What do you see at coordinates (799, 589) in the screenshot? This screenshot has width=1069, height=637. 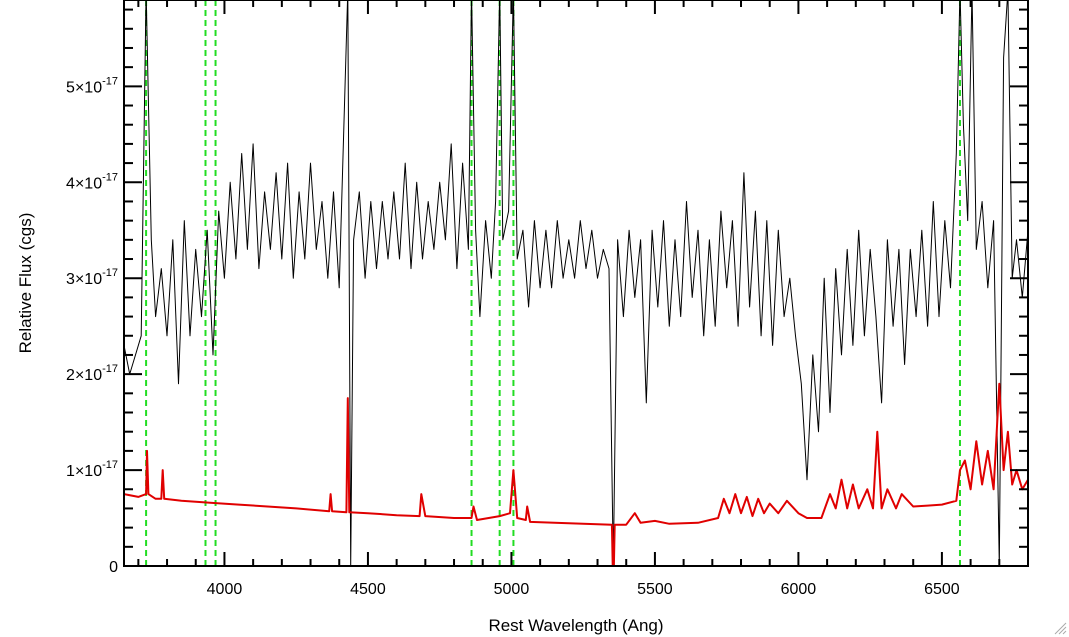 I see `x-tick-label: 6000` at bounding box center [799, 589].